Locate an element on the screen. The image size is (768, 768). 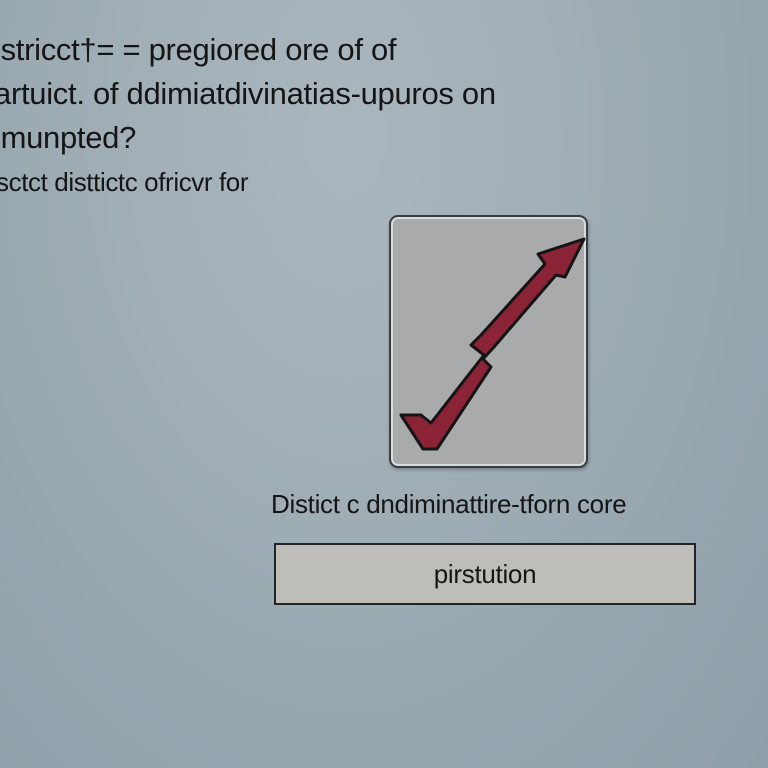
checkmark-arrow-icon is located at coordinates (492, 344).